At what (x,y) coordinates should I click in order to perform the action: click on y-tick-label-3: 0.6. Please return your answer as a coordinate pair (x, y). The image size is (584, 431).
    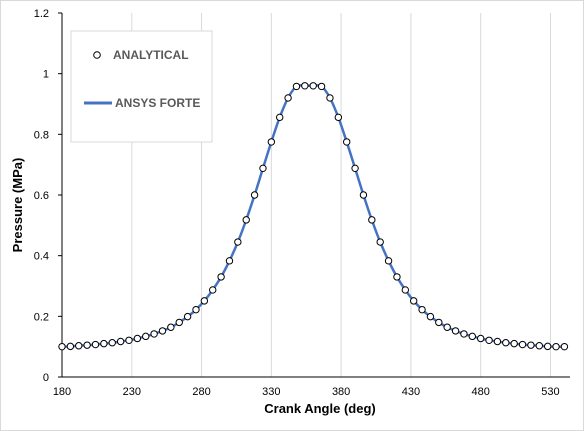
    Looking at the image, I should click on (41, 196).